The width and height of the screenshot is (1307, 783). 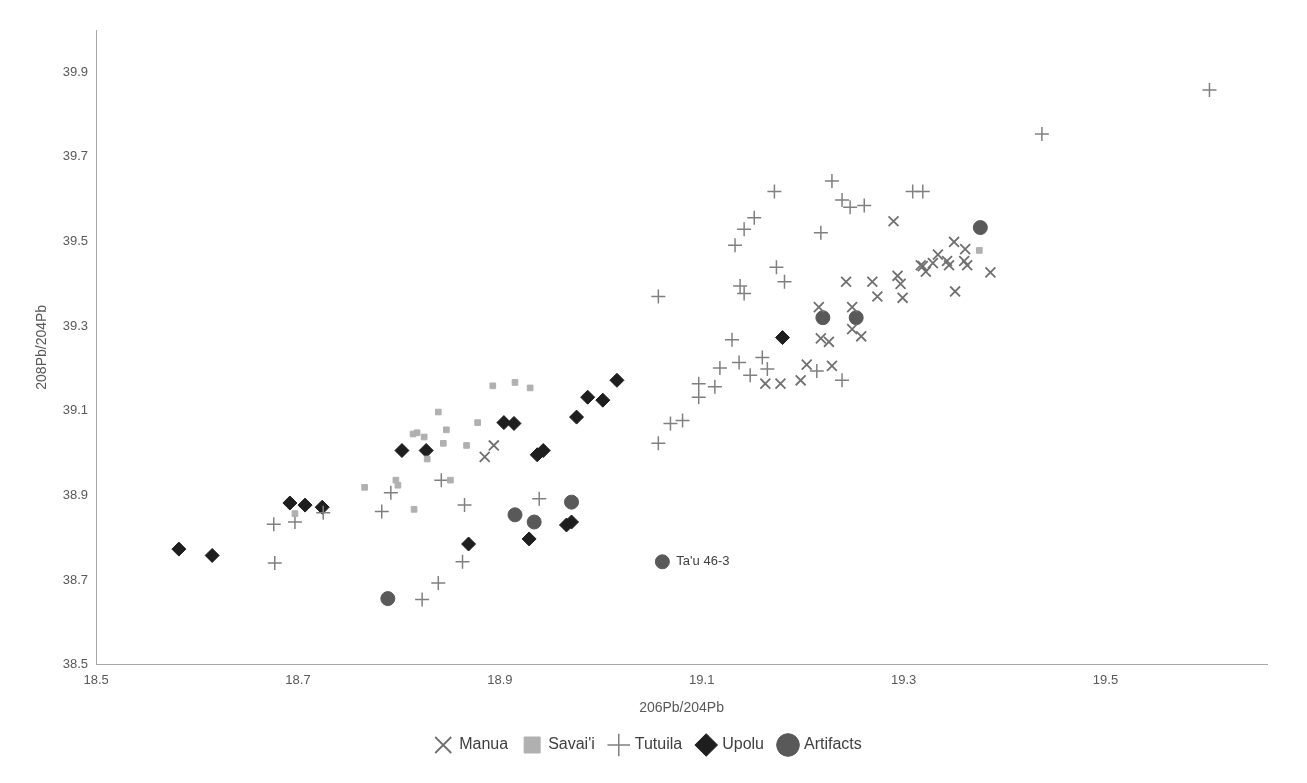 What do you see at coordinates (743, 744) in the screenshot?
I see `legend-label: Upolu` at bounding box center [743, 744].